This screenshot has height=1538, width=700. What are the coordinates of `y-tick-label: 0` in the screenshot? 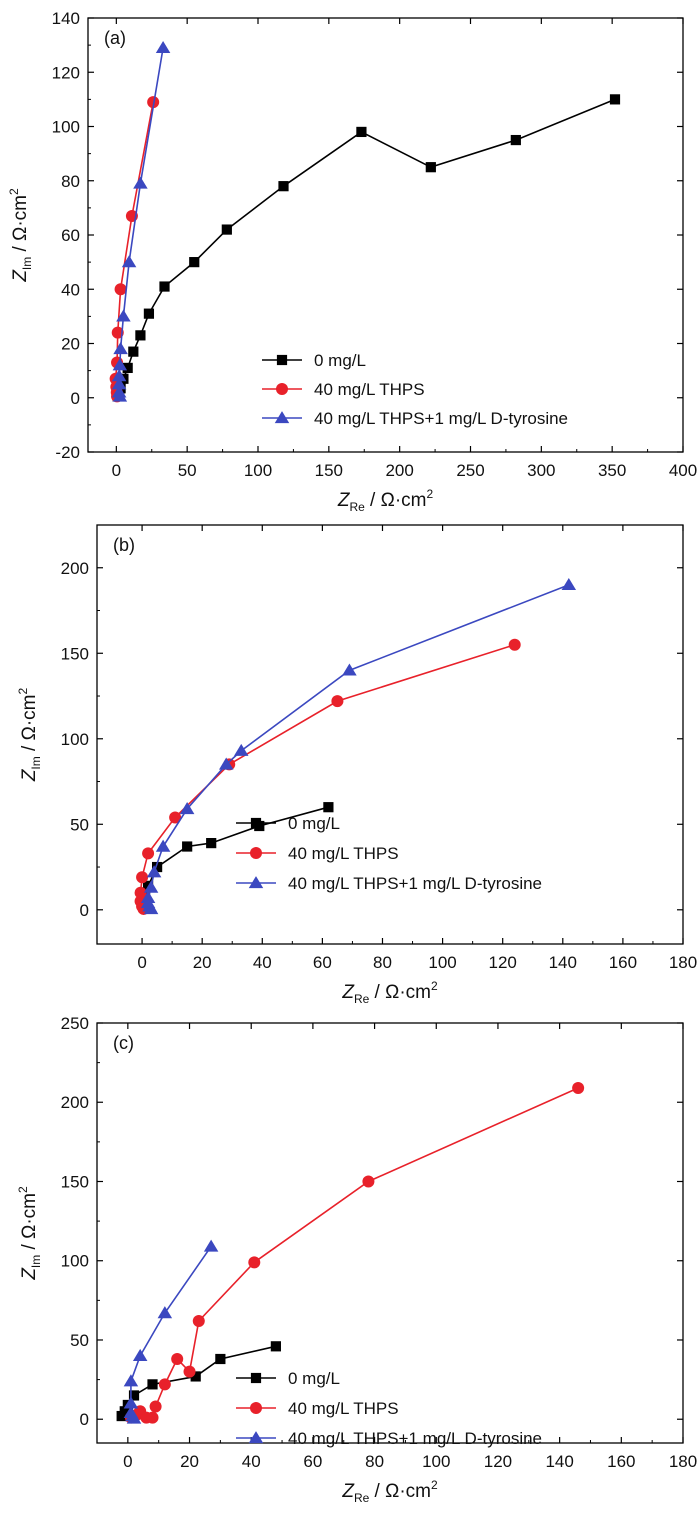 It's located at (84, 1419).